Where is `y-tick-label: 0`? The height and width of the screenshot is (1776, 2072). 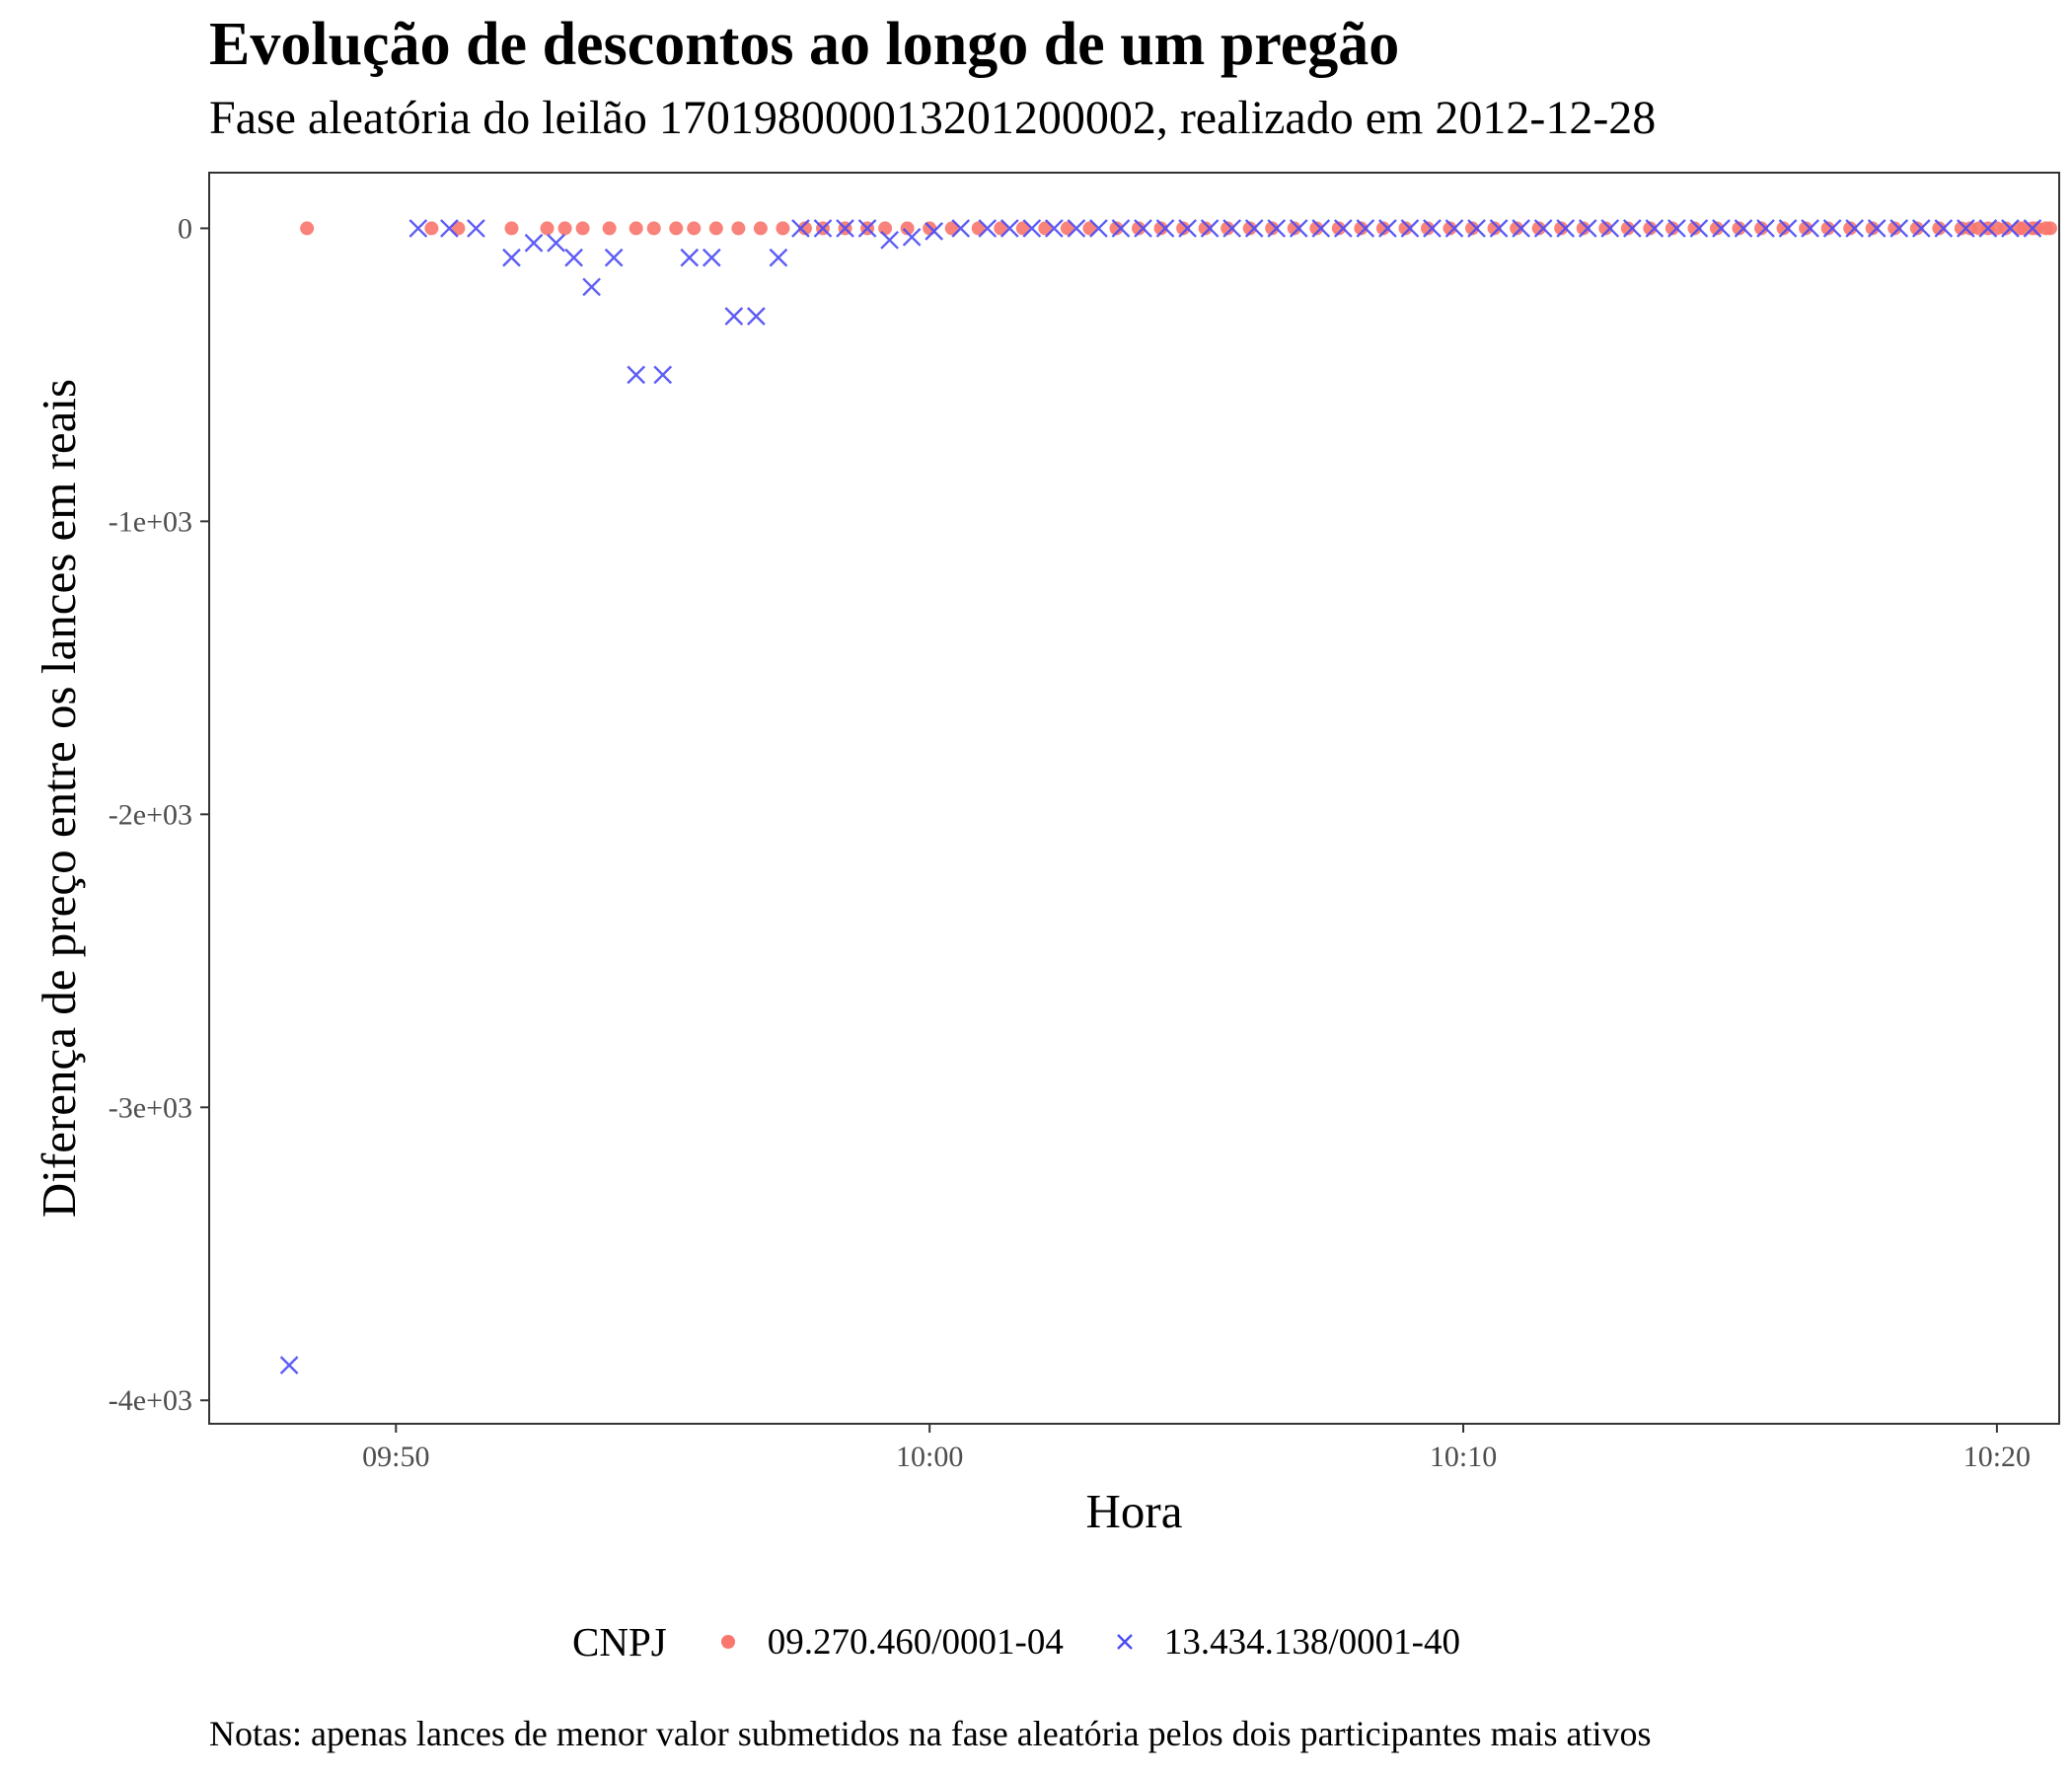
y-tick-label: 0 is located at coordinates (185, 229).